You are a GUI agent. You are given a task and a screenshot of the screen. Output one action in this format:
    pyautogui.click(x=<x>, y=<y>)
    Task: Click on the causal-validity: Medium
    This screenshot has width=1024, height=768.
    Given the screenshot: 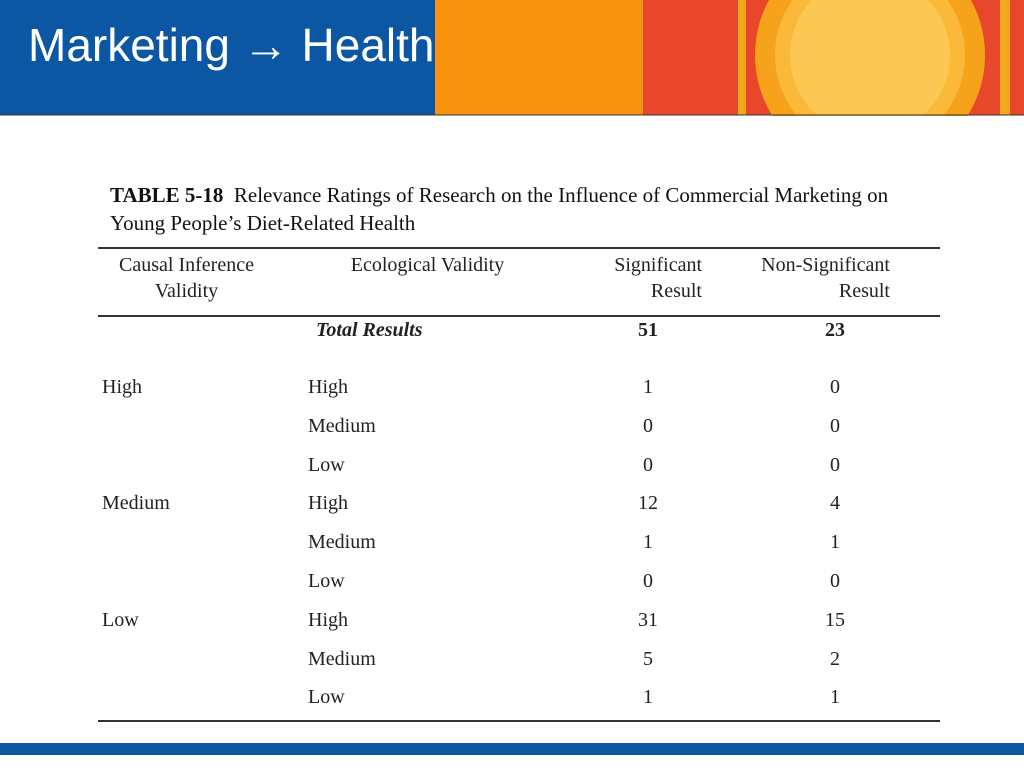 What is the action you would take?
    pyautogui.click(x=136, y=503)
    